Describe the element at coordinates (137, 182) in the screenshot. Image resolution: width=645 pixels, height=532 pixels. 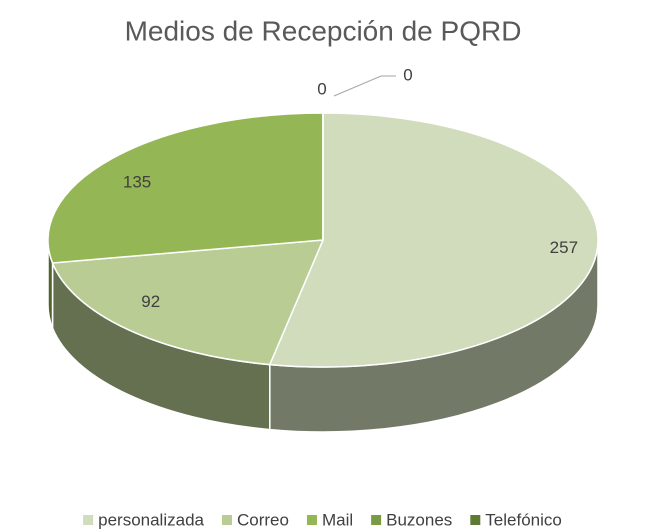
I see `data-label: 135` at that location.